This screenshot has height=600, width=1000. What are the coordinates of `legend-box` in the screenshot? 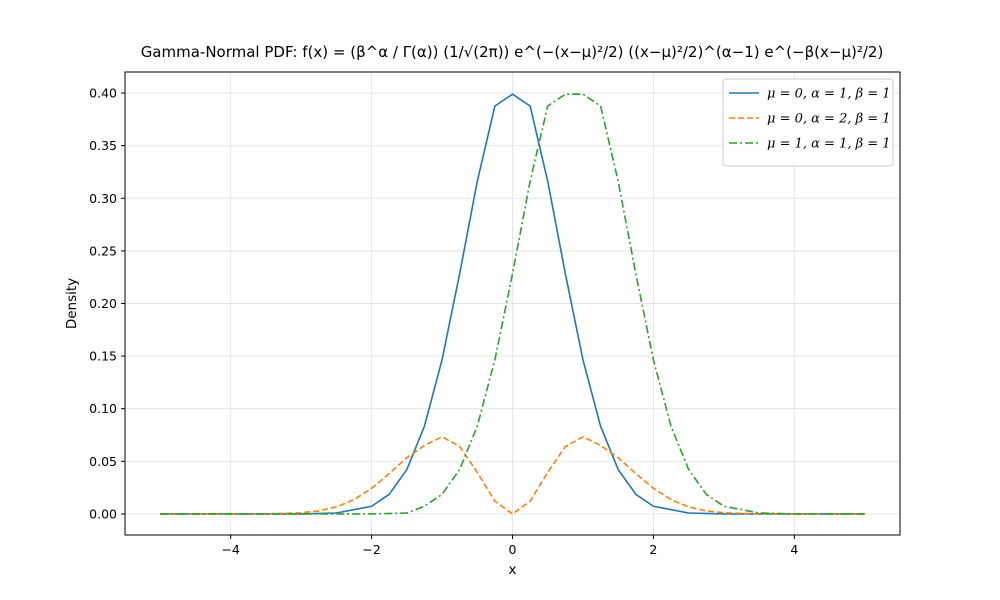 It's located at (808, 122).